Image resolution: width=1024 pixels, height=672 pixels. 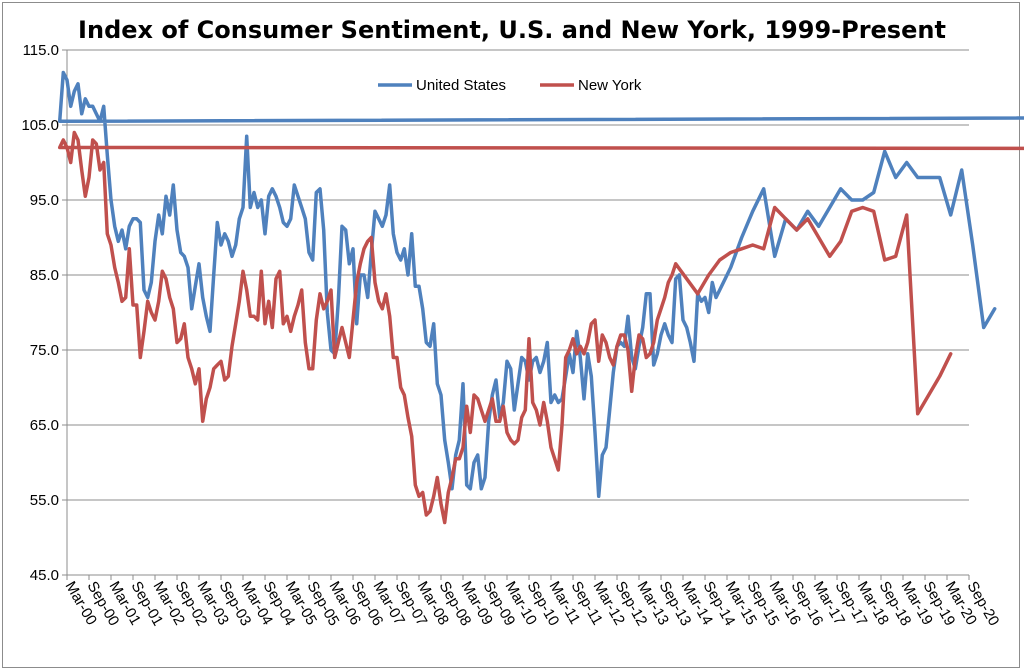 What do you see at coordinates (44, 313) in the screenshot?
I see `y-axis-ticks: 45.0 55.0 65.0 75.0 85.0 95.0 105.0 115.0` at bounding box center [44, 313].